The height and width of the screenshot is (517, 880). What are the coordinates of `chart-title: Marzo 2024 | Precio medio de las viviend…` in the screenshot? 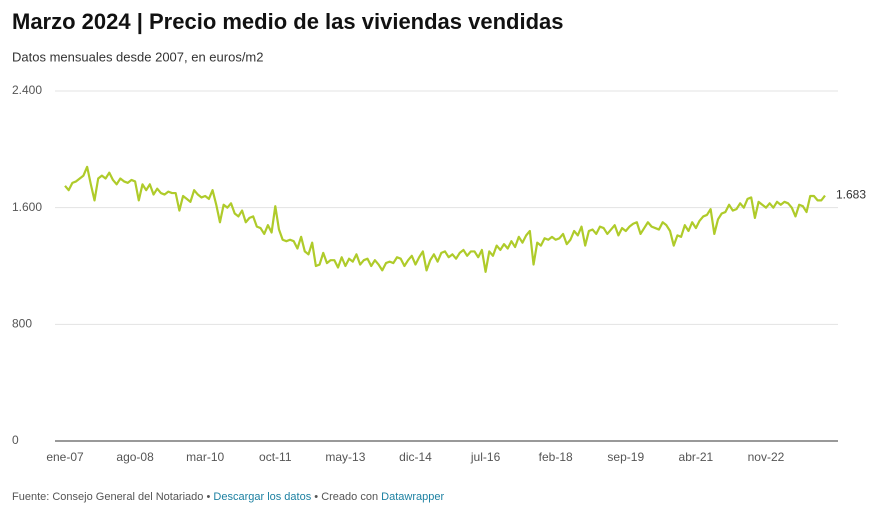 It's located at (288, 21).